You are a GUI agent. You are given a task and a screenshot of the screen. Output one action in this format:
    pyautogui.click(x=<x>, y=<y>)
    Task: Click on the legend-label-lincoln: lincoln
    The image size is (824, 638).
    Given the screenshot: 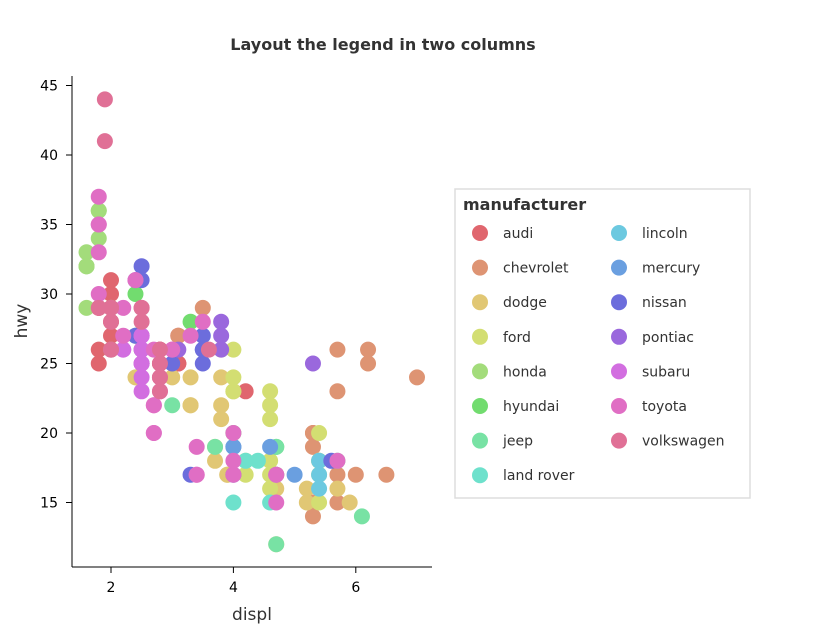 What is the action you would take?
    pyautogui.click(x=665, y=234)
    